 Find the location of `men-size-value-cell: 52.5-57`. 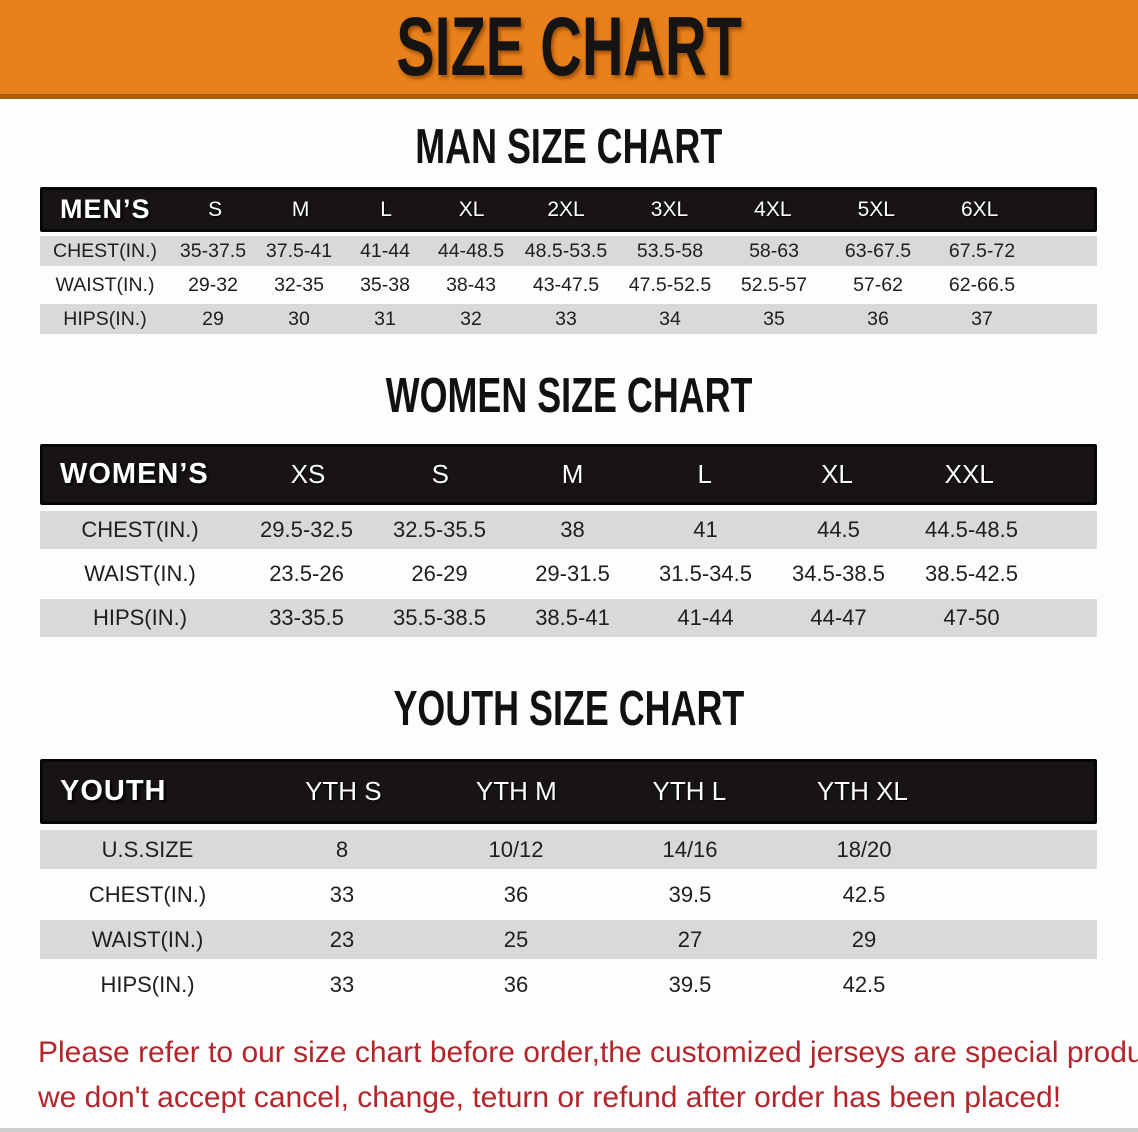

men-size-value-cell: 52.5-57 is located at coordinates (774, 284).